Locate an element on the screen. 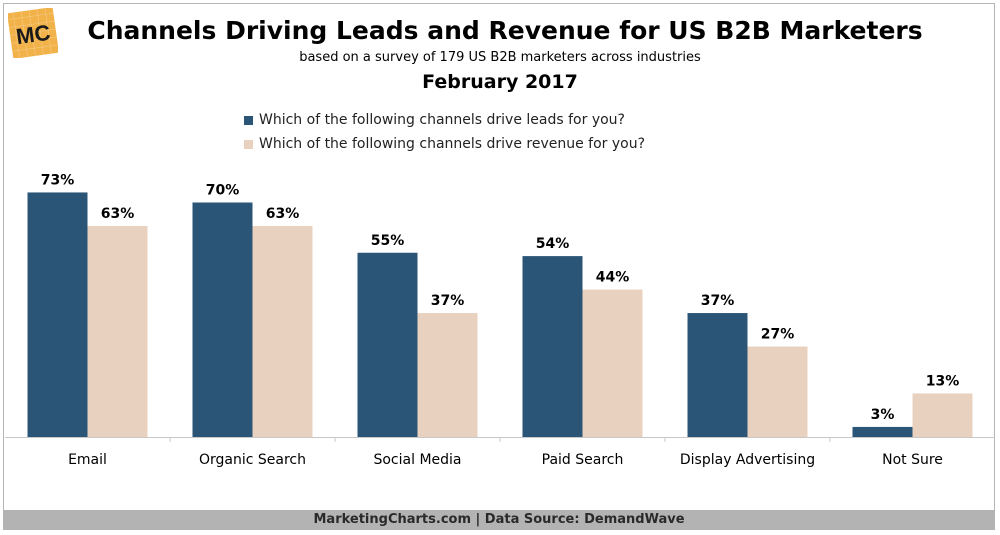 This screenshot has width=1000, height=535. marketingcharts-logo: MC is located at coordinates (33, 33).